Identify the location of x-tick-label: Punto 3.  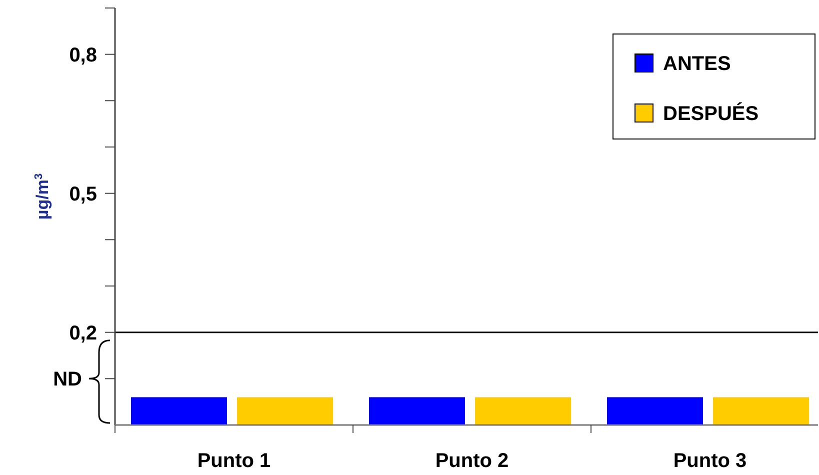
(710, 461).